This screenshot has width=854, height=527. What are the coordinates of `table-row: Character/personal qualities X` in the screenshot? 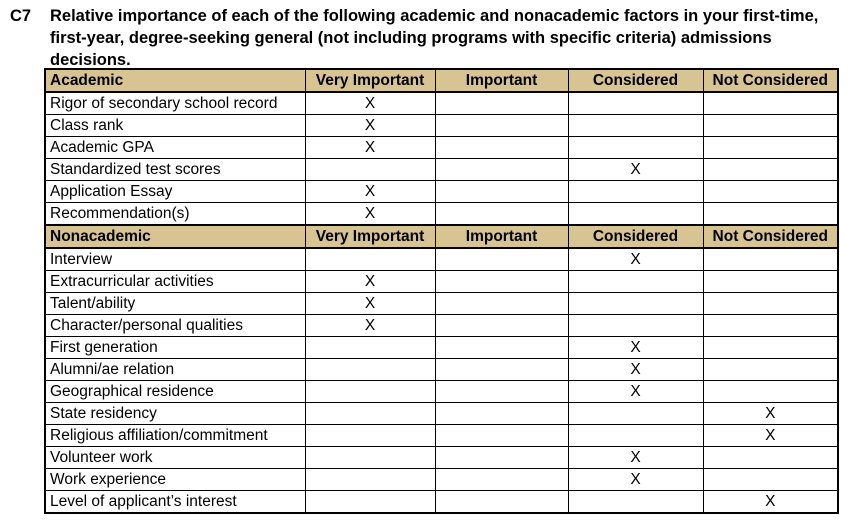 It's located at (441, 325).